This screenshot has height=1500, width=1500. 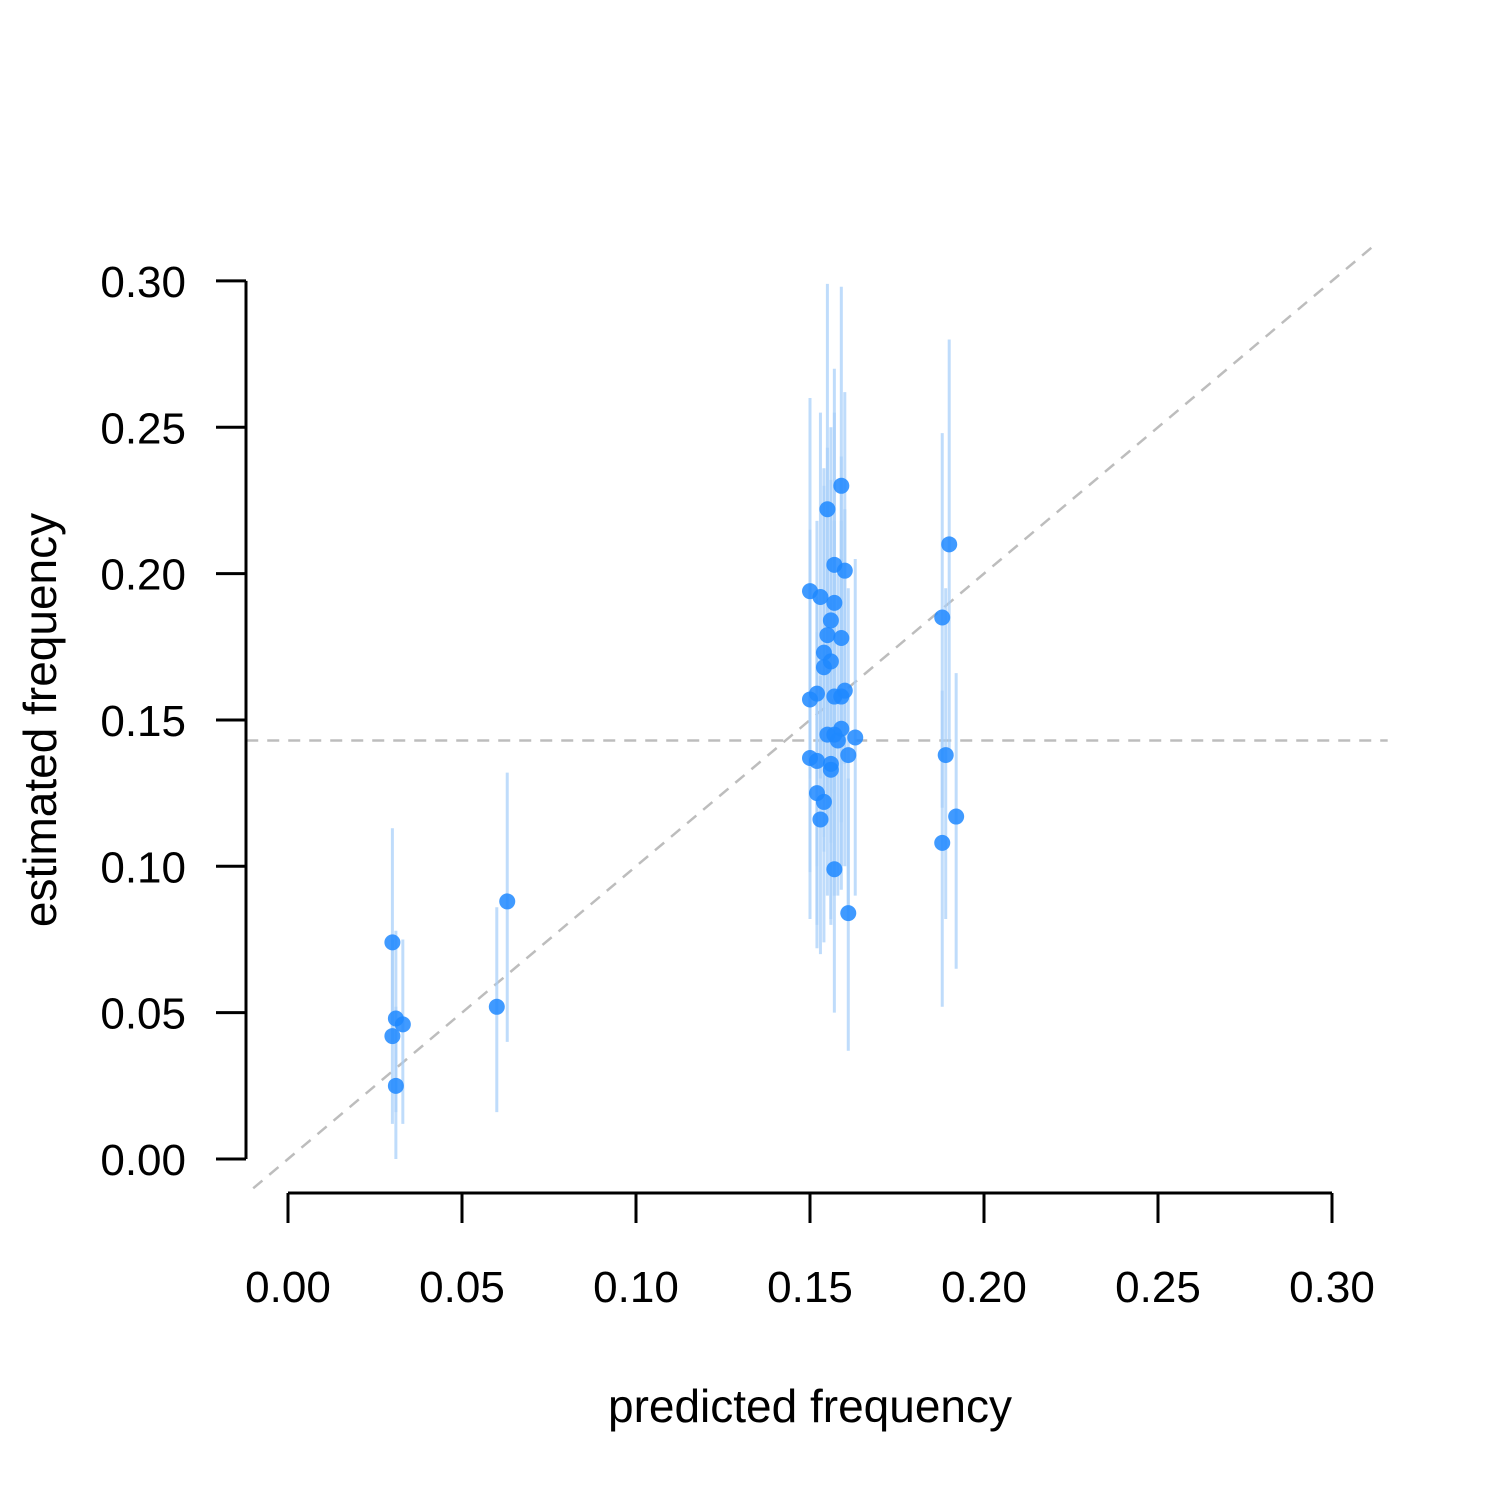 I want to click on x-tick-label-0: 0.00, so click(x=288, y=1287).